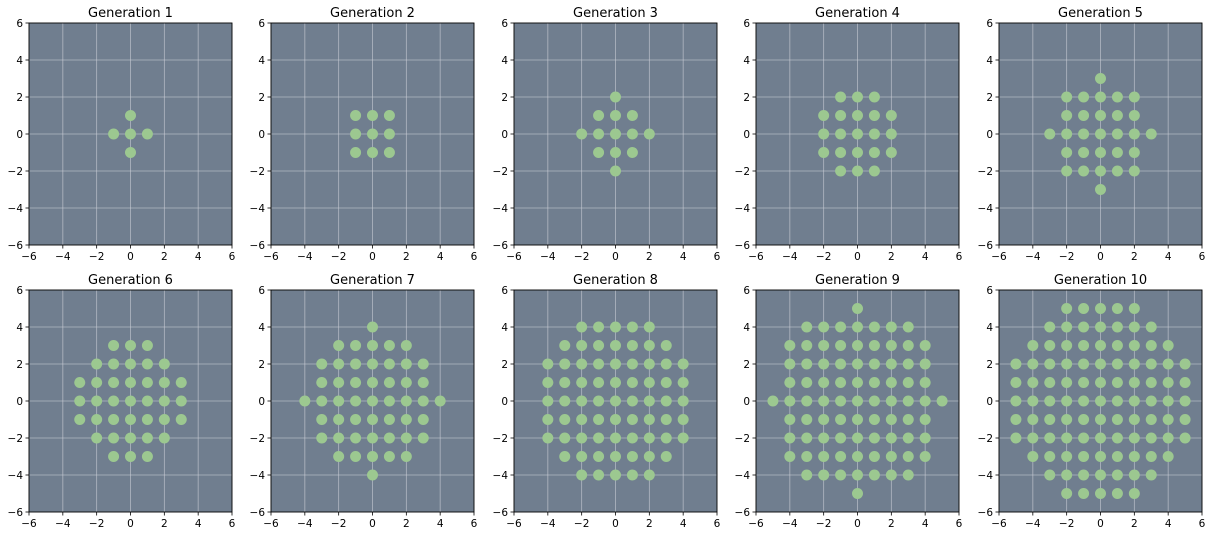 Image resolution: width=1211 pixels, height=536 pixels. I want to click on subplot-generation-6: Generation 6 −6 −4 −2 0 2 4 6 −6 −4 −2 0 2 4 6, so click(122, 401).